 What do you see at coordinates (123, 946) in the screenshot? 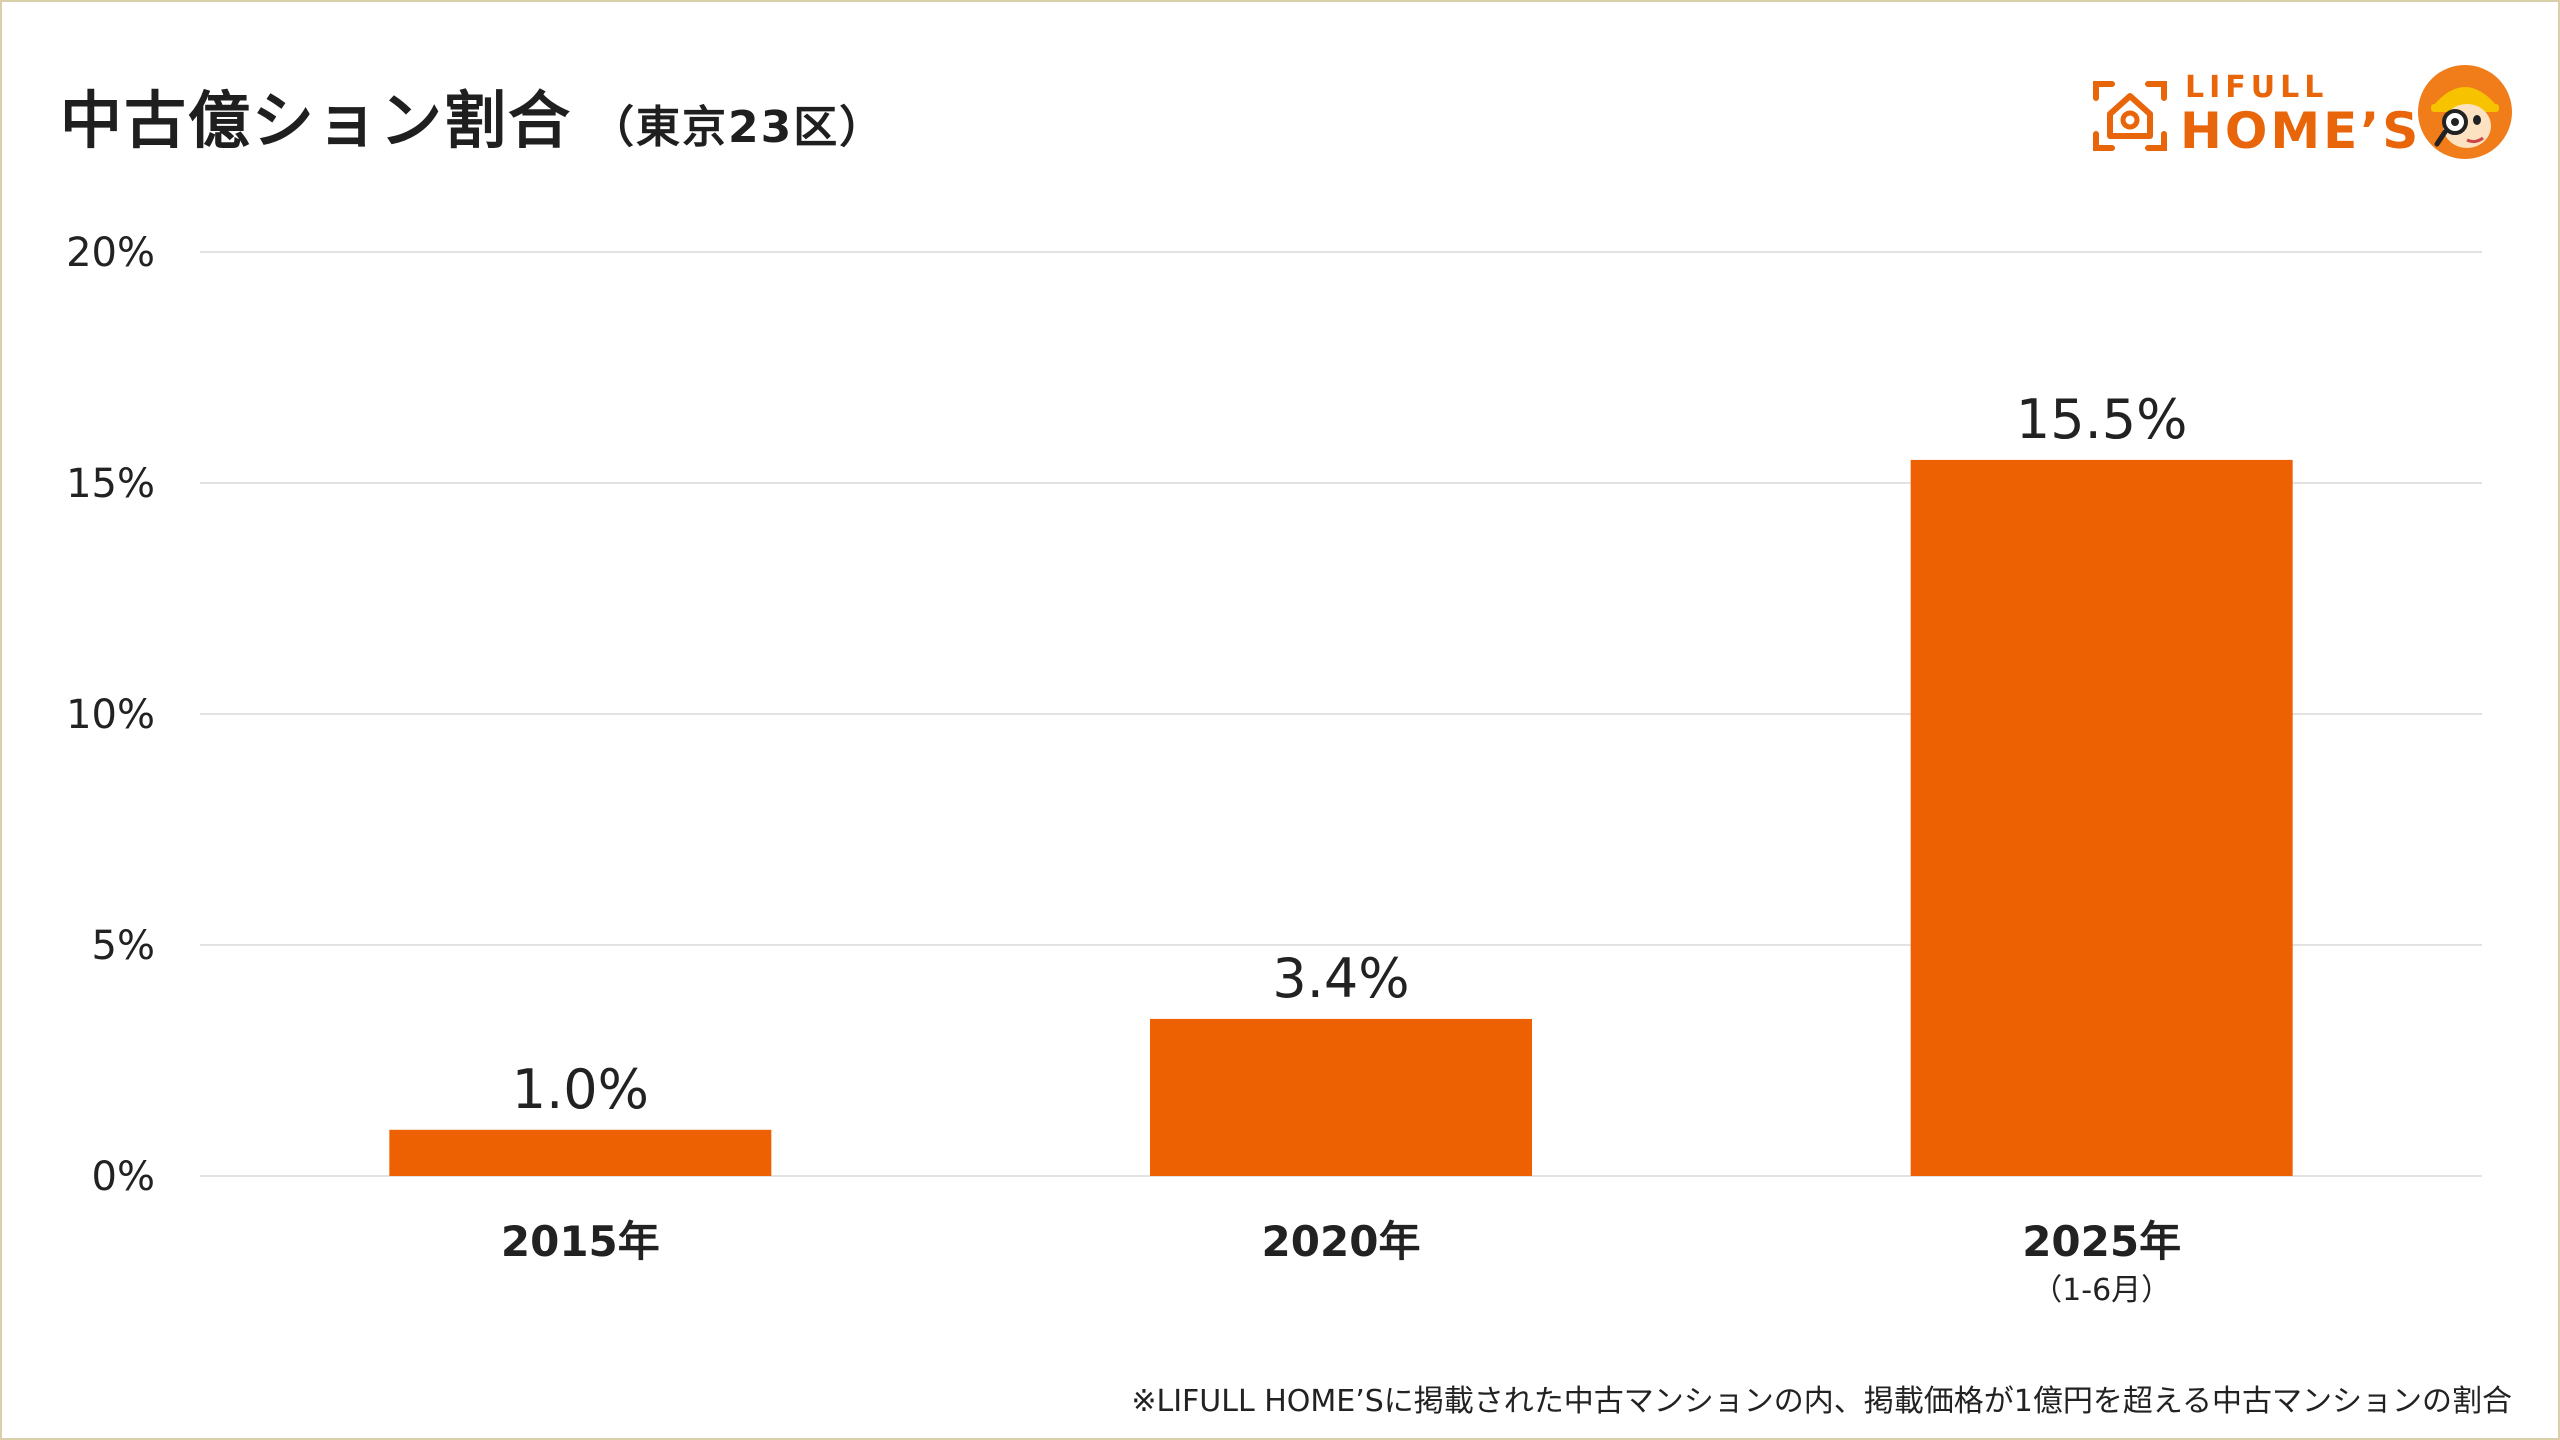
I see `y-tick-label: 5%` at bounding box center [123, 946].